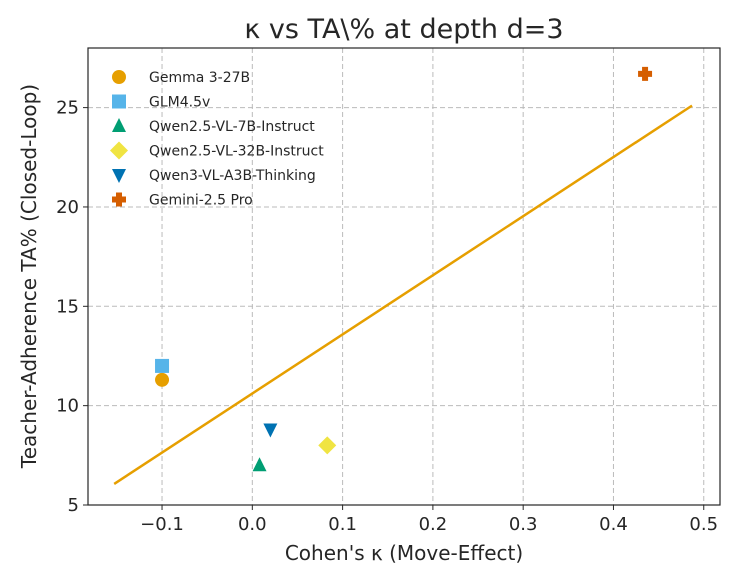 This screenshot has height=588, width=735. Describe the element at coordinates (613, 524) in the screenshot. I see `x-tick-label: 0.4` at that location.